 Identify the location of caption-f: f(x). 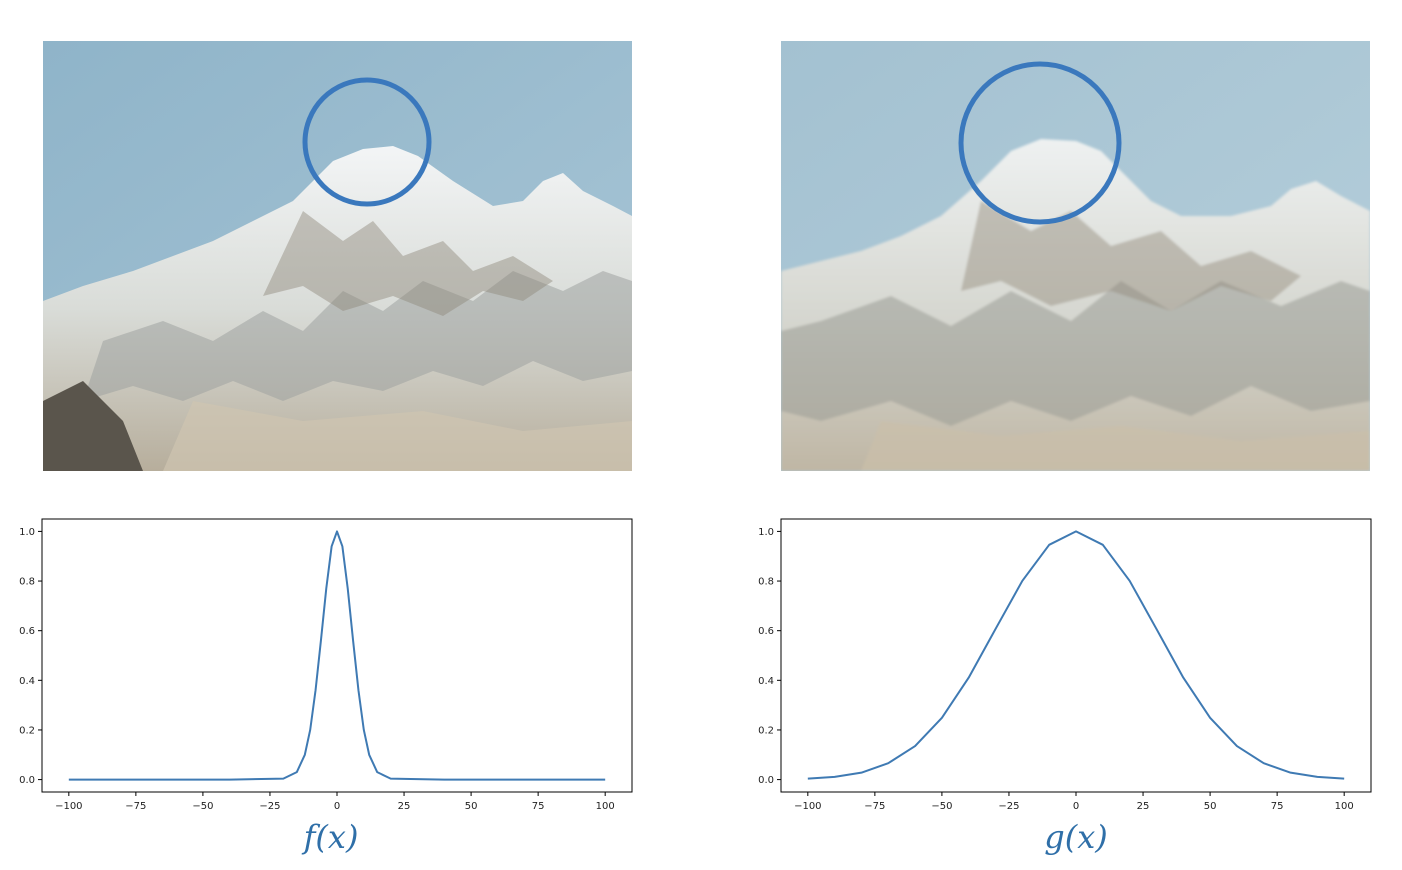
(331, 837).